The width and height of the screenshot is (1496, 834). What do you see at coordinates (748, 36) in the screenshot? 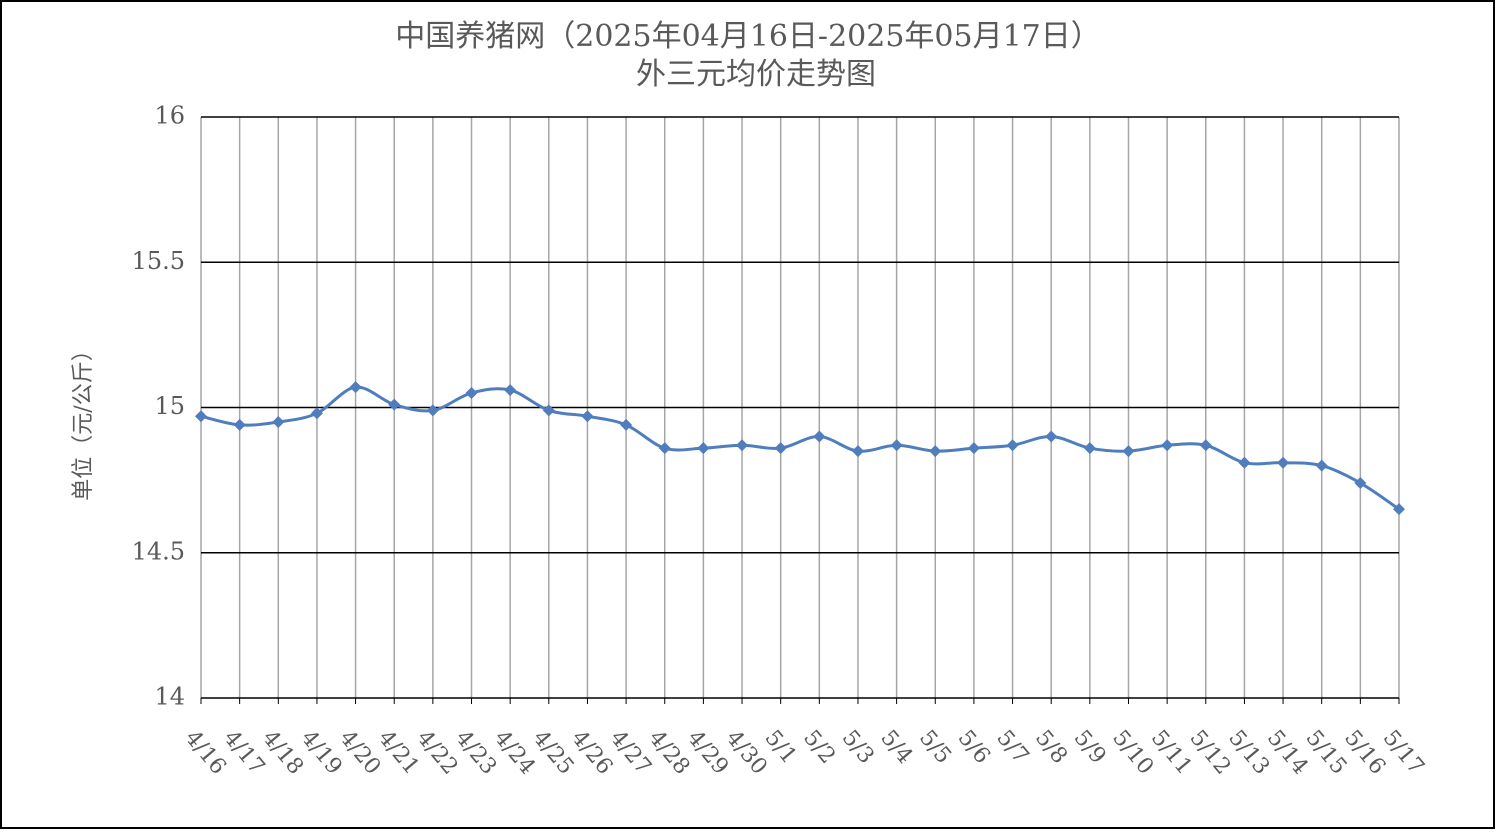
I see `chart-title: 中国养猪网（2025年04月16日-2025年05月17日）` at bounding box center [748, 36].